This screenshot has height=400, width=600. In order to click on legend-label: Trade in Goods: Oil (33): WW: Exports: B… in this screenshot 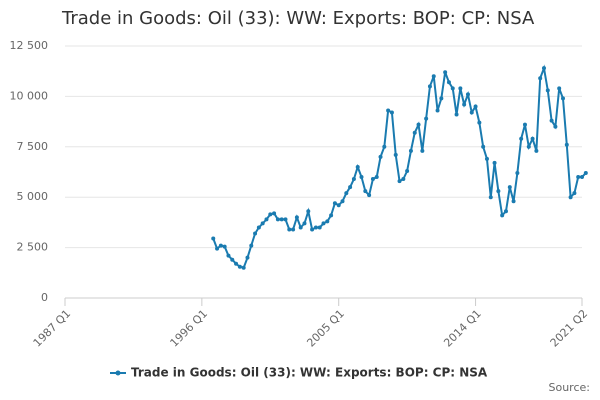, I will do `click(309, 373)`.